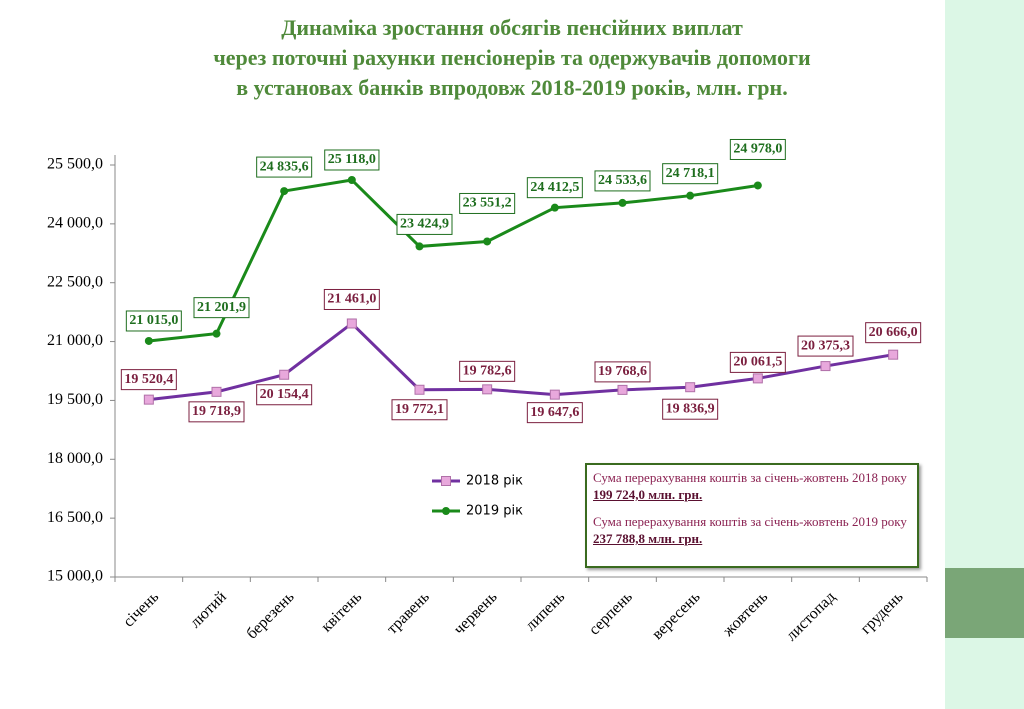 The width and height of the screenshot is (1024, 709). What do you see at coordinates (545, 611) in the screenshot?
I see `x-tick-label: липень` at bounding box center [545, 611].